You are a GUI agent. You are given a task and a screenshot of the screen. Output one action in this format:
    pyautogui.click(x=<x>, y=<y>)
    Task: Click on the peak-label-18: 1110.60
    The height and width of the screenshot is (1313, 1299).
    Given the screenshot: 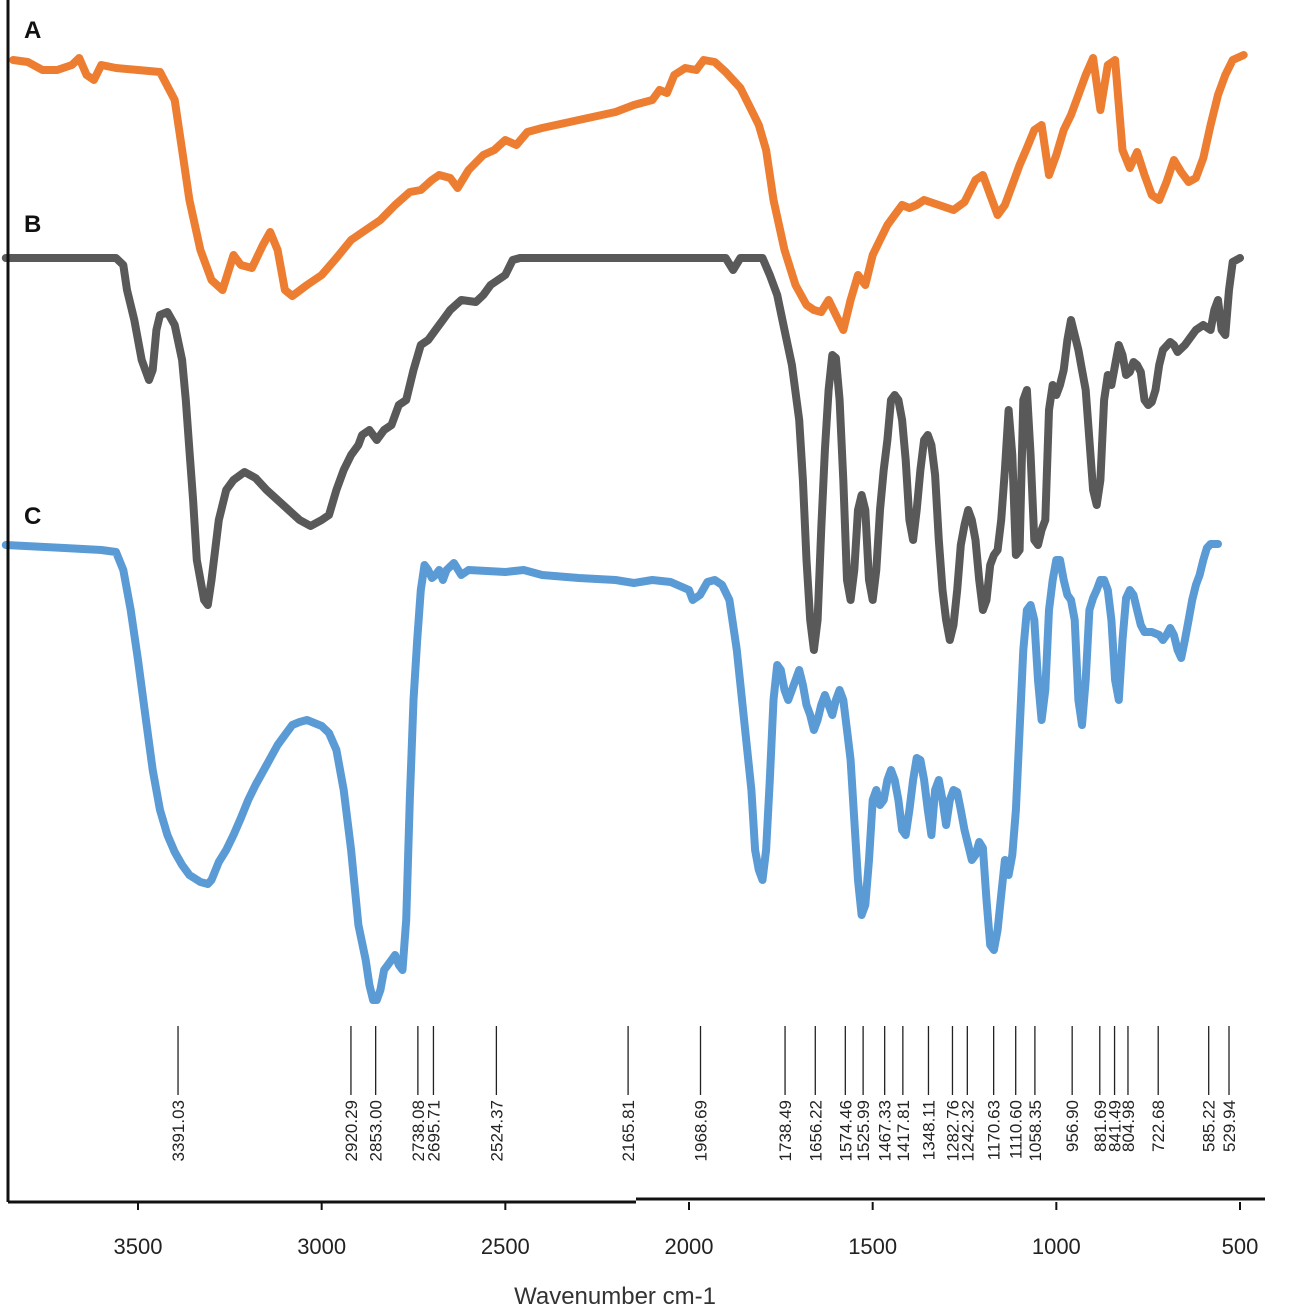 What is the action you would take?
    pyautogui.click(x=1016, y=1129)
    